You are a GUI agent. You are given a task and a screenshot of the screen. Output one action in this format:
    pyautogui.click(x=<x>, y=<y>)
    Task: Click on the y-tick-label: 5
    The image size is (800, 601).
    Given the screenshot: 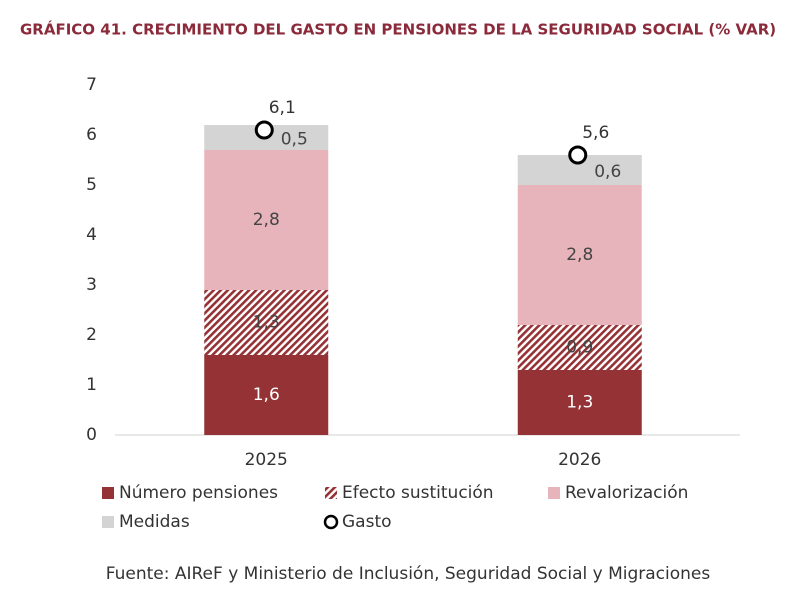 What is the action you would take?
    pyautogui.click(x=91, y=185)
    